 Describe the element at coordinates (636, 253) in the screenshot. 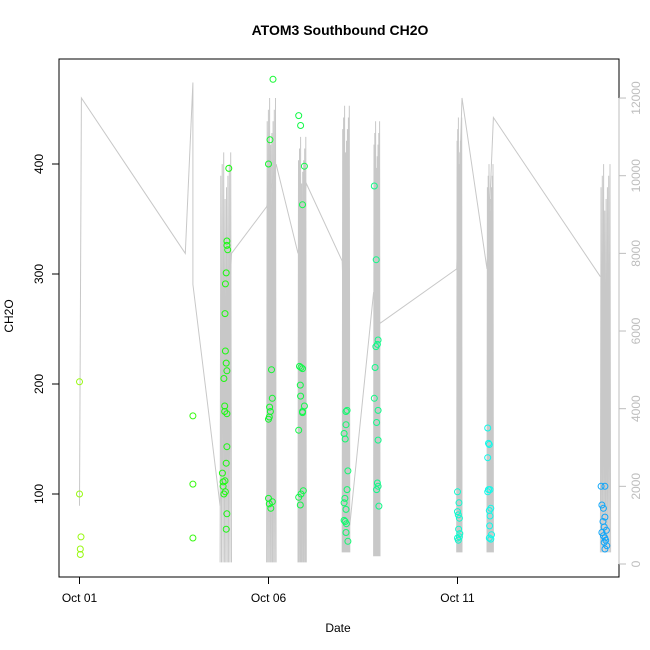

I see `y2-tick-label: 8000` at that location.